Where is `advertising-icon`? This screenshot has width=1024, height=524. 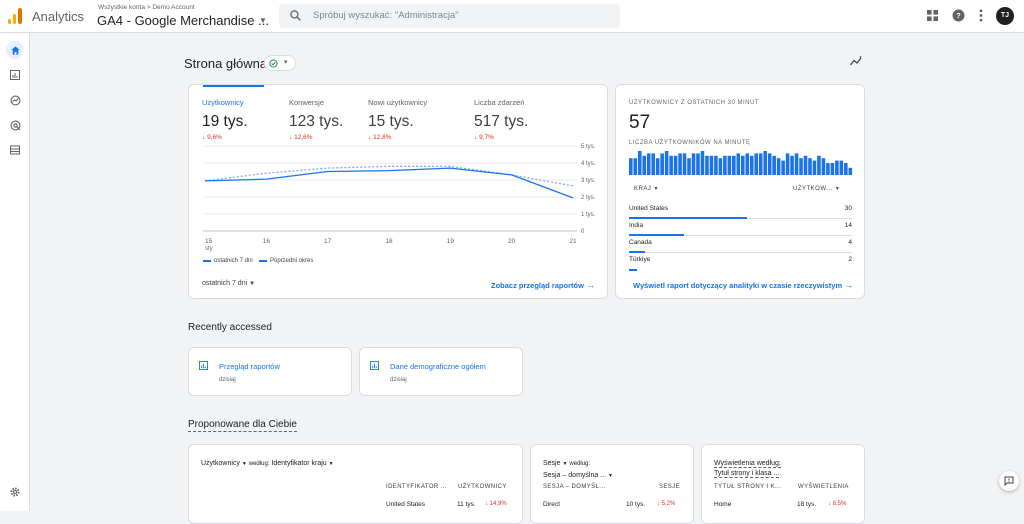 advertising-icon is located at coordinates (15, 125).